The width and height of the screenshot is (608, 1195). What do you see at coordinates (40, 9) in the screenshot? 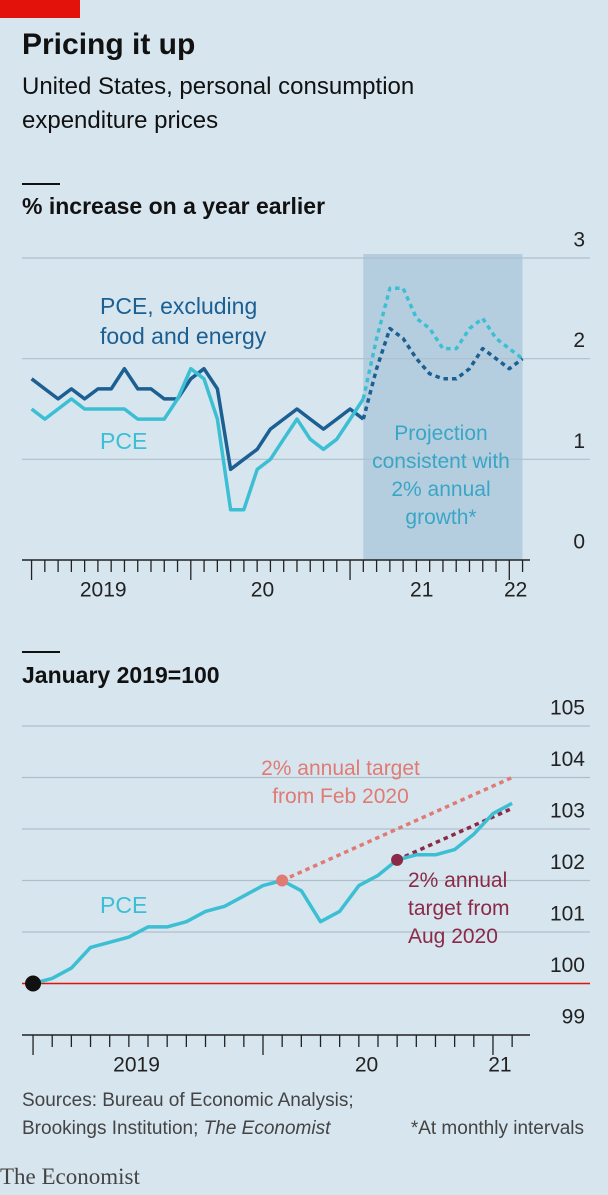
I see `brand-tag` at bounding box center [40, 9].